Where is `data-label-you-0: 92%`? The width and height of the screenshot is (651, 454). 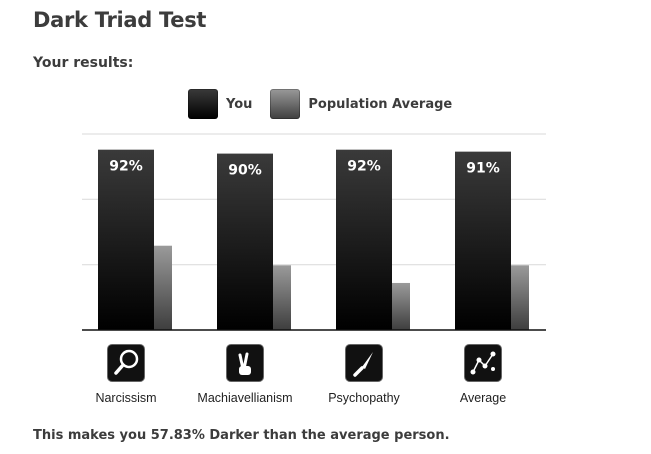 data-label-you-0: 92% is located at coordinates (126, 167).